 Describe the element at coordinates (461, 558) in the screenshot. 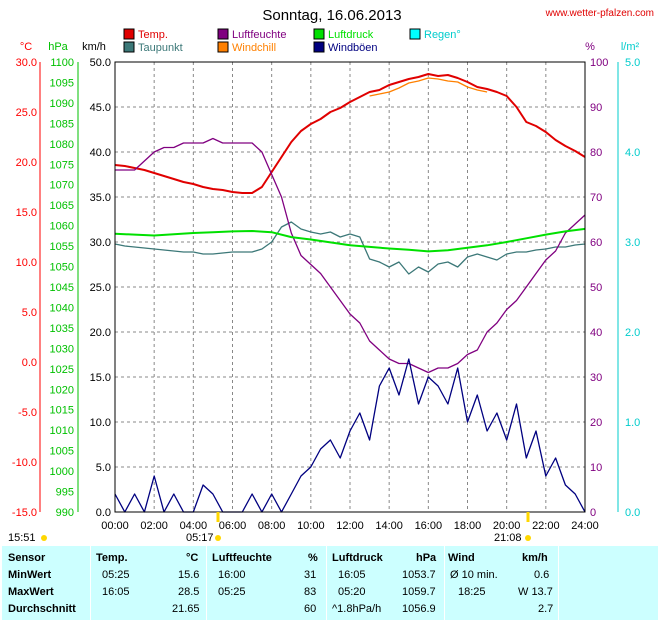

I see `stats-header-wind: Wind` at that location.